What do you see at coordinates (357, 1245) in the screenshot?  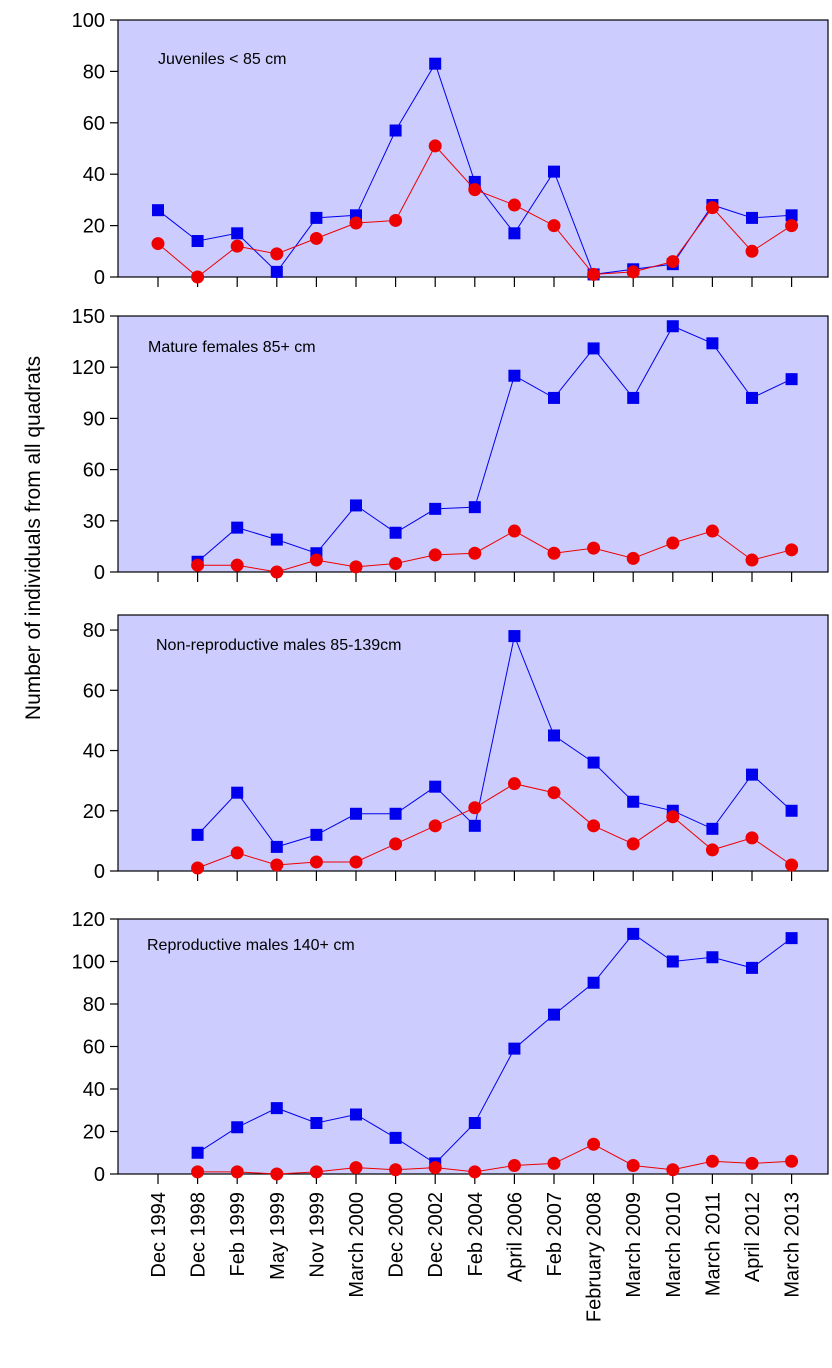 I see `x-tick-label: March 2000` at bounding box center [357, 1245].